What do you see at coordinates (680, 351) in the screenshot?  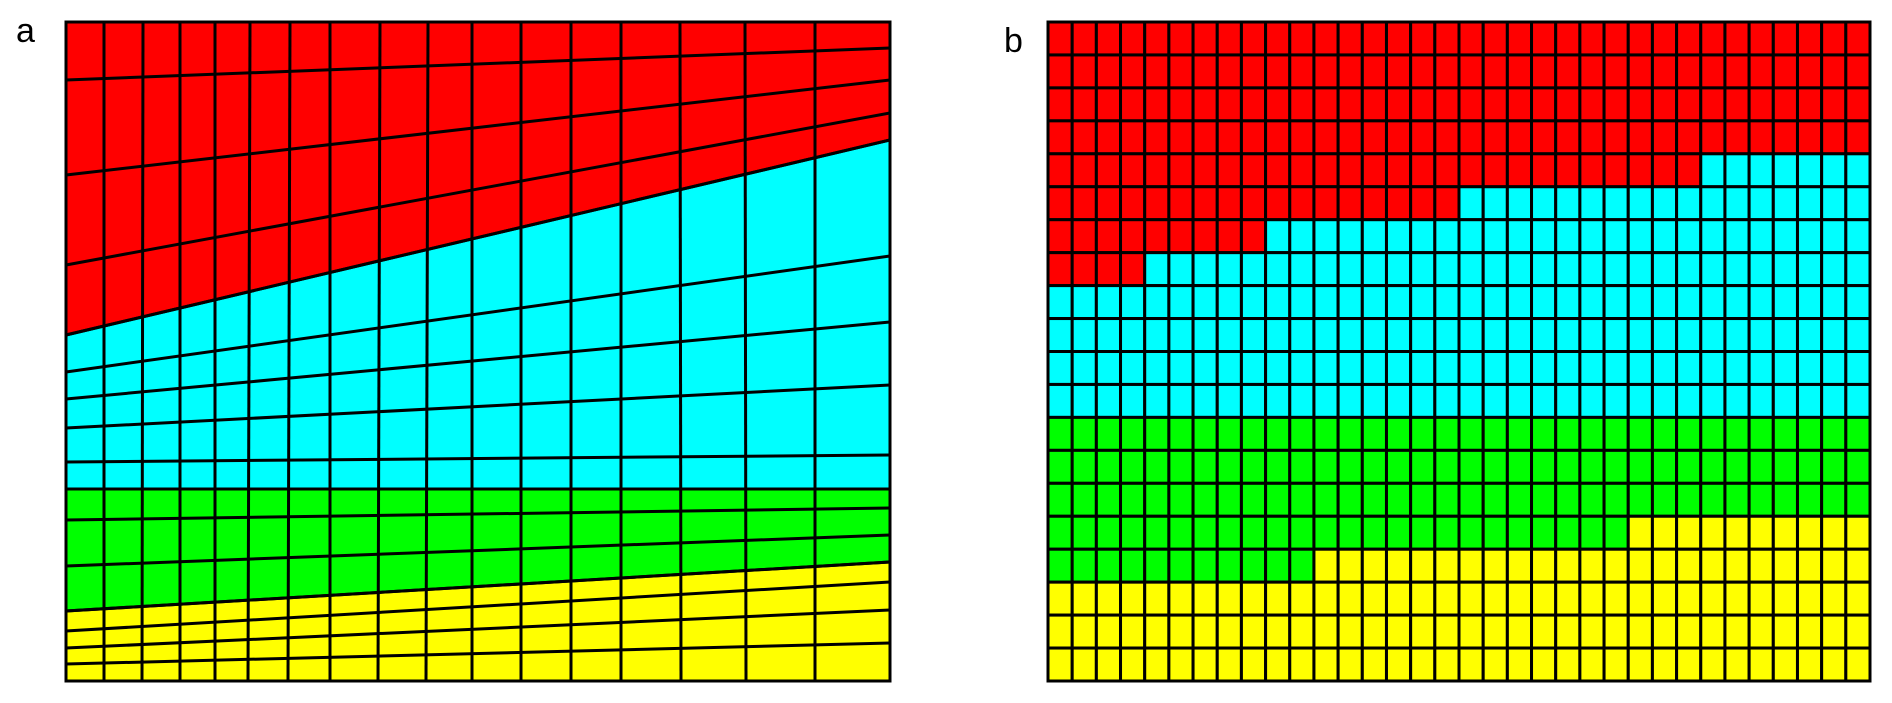 I see `panel-a-mesh-column-line` at bounding box center [680, 351].